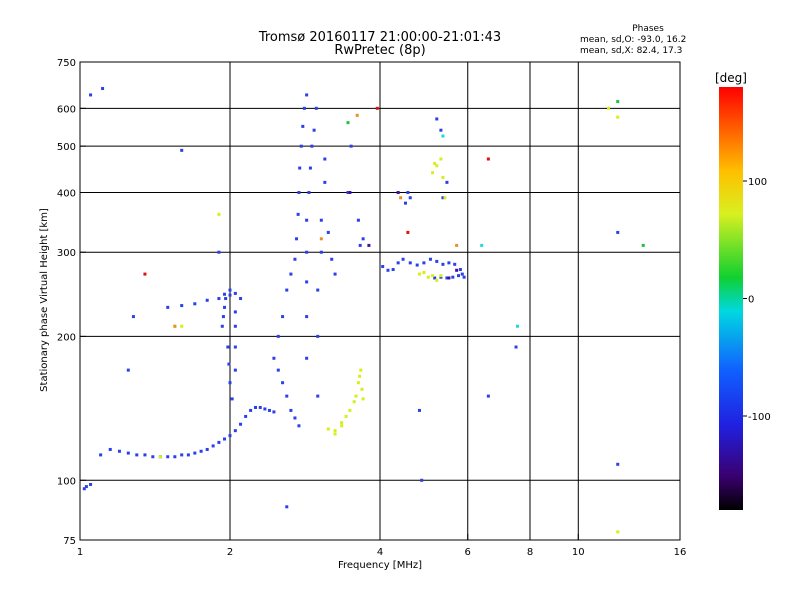 The image size is (800, 600). Describe the element at coordinates (66, 481) in the screenshot. I see `y-tick-label: 100` at that location.